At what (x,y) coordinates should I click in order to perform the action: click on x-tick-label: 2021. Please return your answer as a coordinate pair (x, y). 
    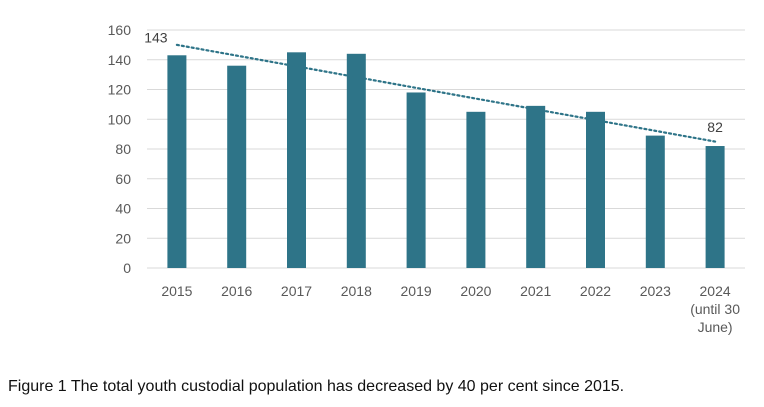
    Looking at the image, I should click on (535, 291).